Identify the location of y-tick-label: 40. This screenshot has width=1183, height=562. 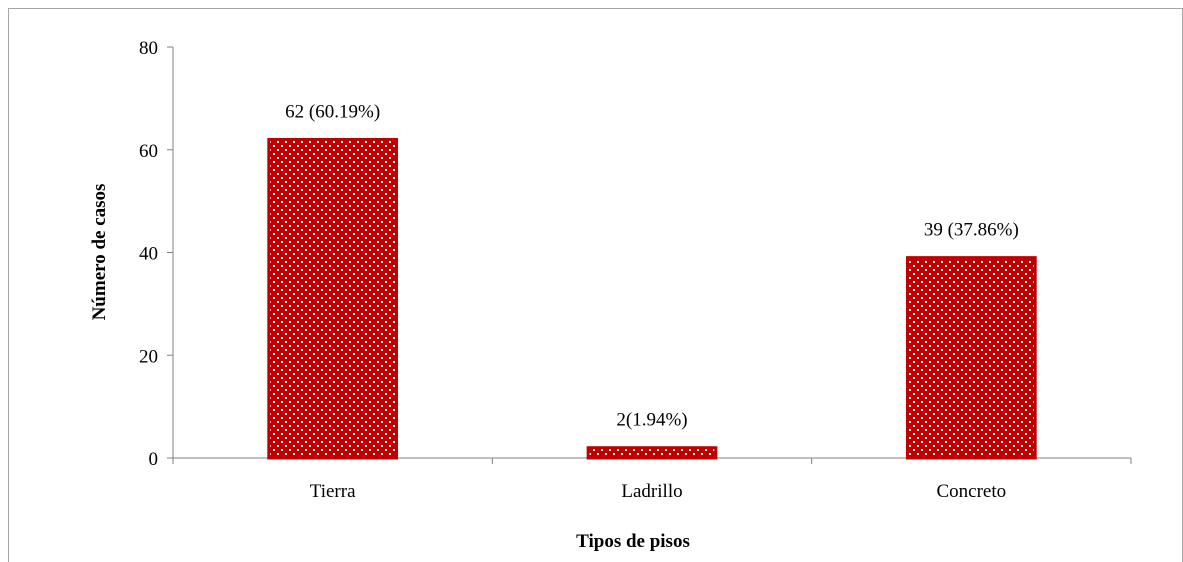
(148, 254).